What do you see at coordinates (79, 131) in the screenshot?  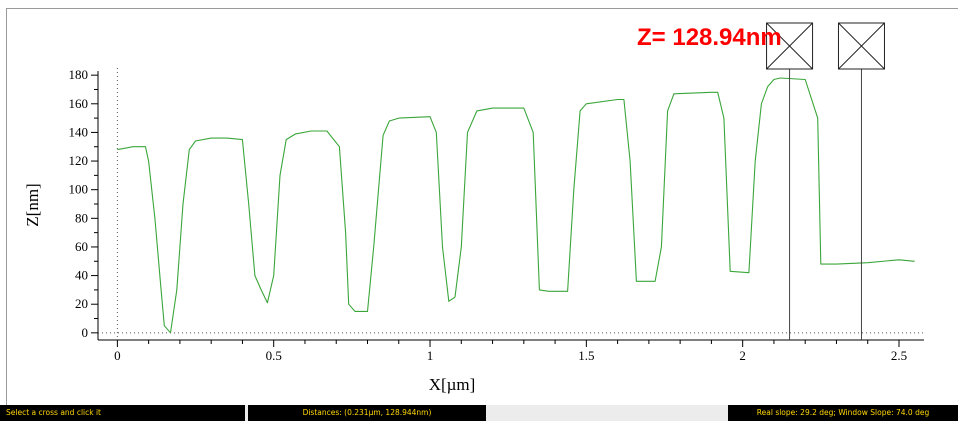 I see `y-tick-label: 140` at bounding box center [79, 131].